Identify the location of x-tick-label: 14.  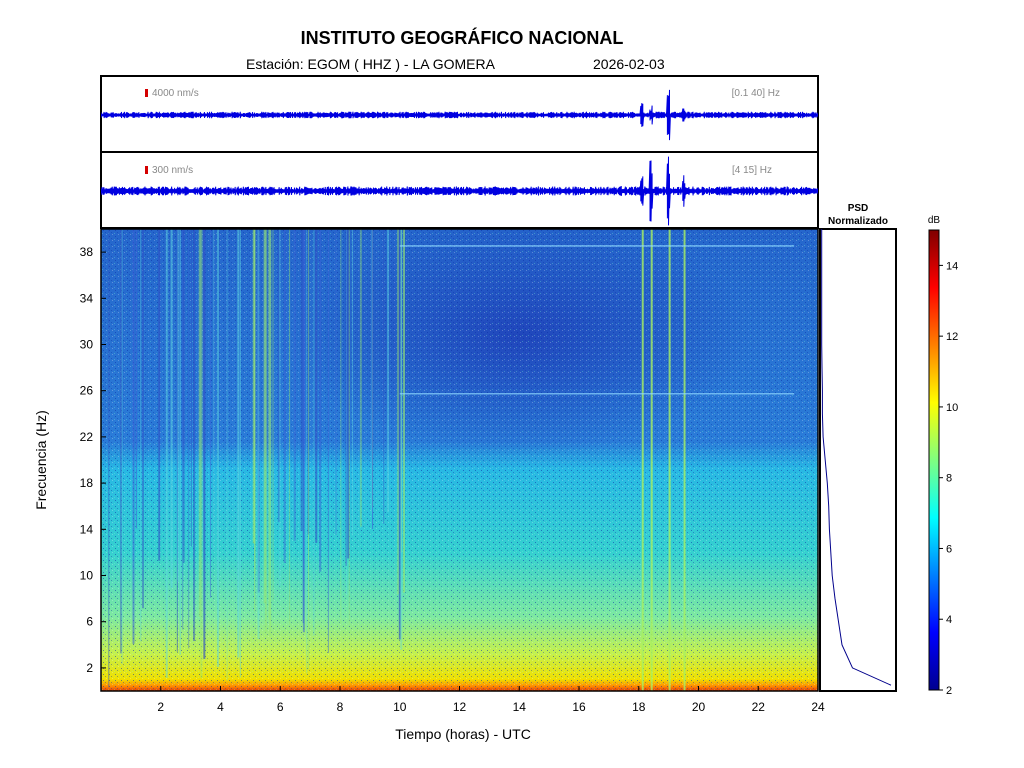
(520, 707).